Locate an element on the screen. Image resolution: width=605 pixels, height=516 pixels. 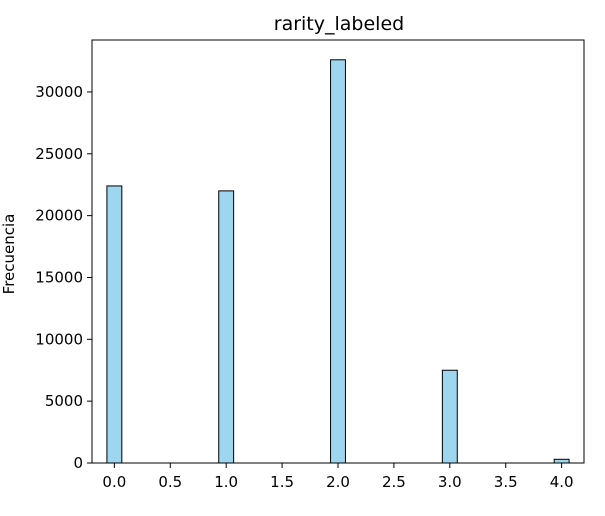
x-tick-label: 2.0 is located at coordinates (338, 482).